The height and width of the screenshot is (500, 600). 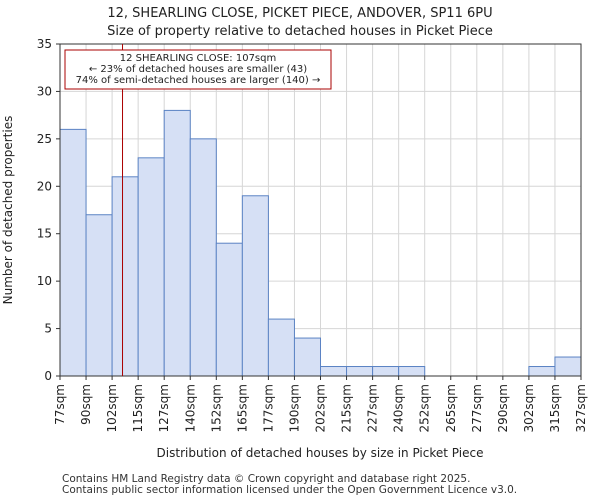 What do you see at coordinates (86, 404) in the screenshot?
I see `x-tick-label: 90sqm` at bounding box center [86, 404].